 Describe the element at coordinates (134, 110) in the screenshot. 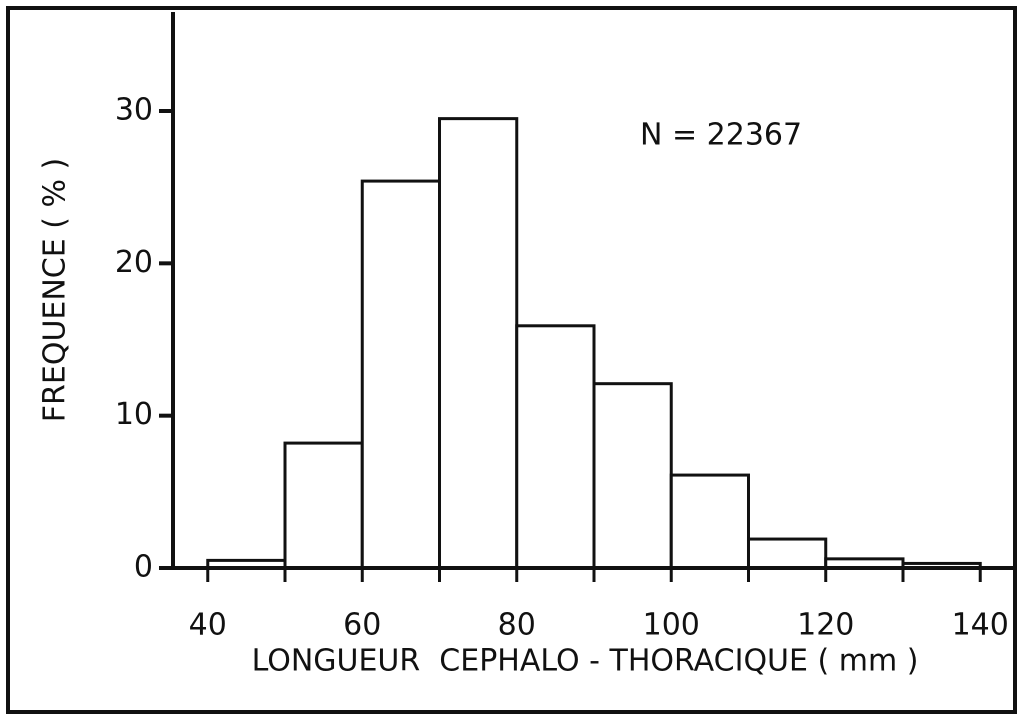

I see `y-tick-label: 30` at that location.